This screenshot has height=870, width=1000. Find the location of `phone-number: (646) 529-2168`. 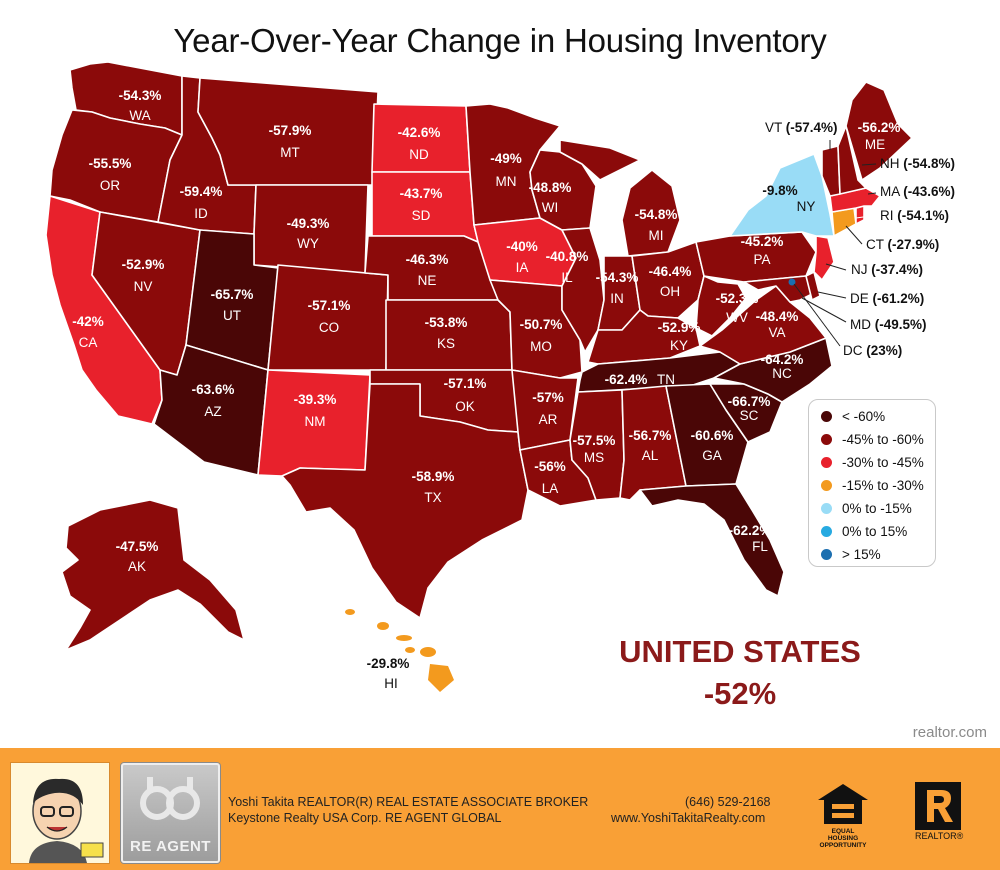

phone-number: (646) 529-2168 is located at coordinates (728, 802).